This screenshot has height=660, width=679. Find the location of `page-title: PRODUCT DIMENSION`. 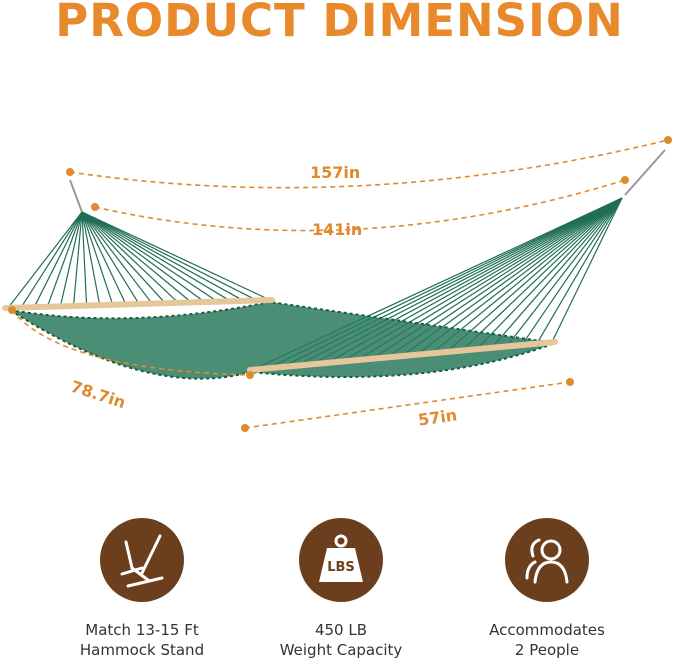

page-title: PRODUCT DIMENSION is located at coordinates (339, 23).